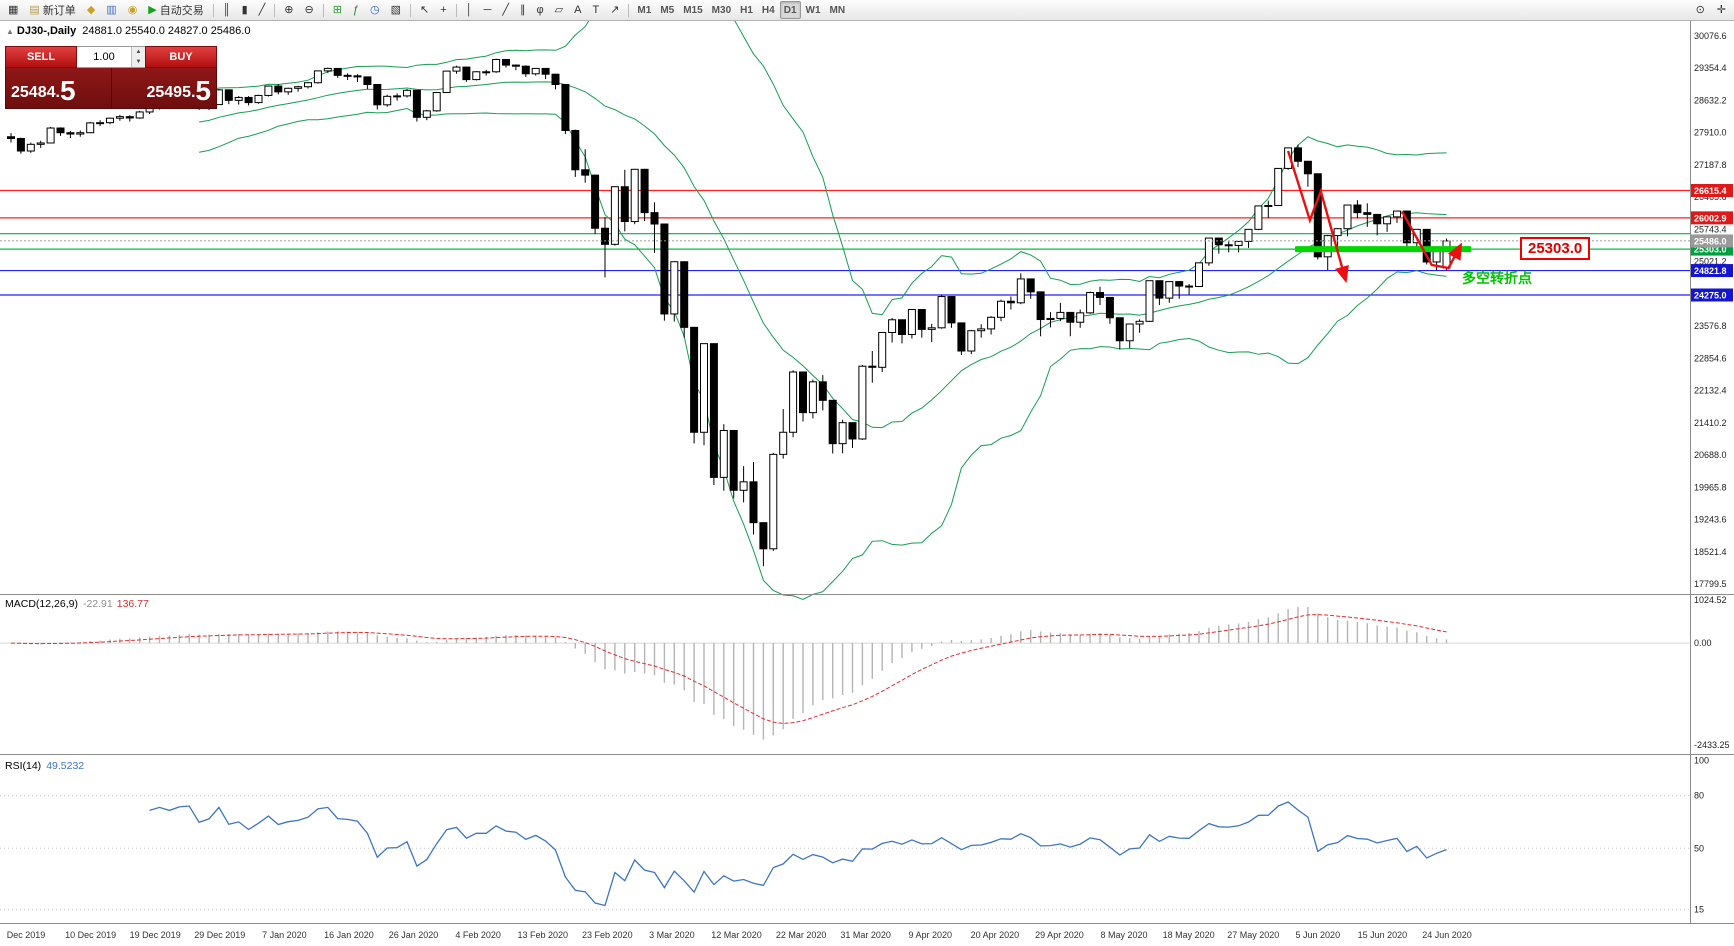 This screenshot has height=946, width=1734. What do you see at coordinates (1318, 935) in the screenshot?
I see `svg-text: 5 Jun 2020` at bounding box center [1318, 935].